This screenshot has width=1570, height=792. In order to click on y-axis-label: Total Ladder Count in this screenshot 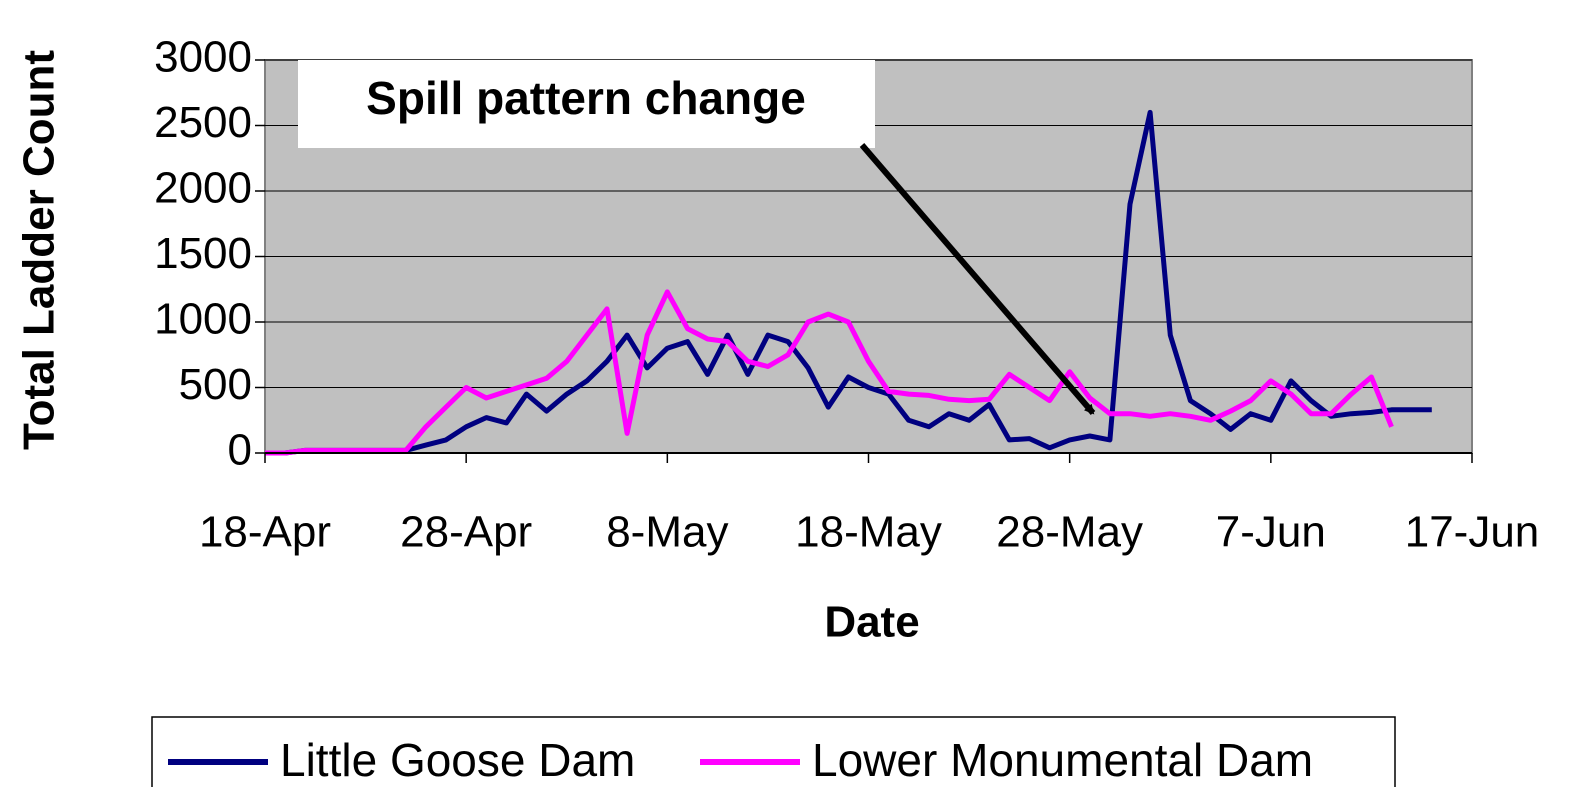, I will do `click(39, 250)`.